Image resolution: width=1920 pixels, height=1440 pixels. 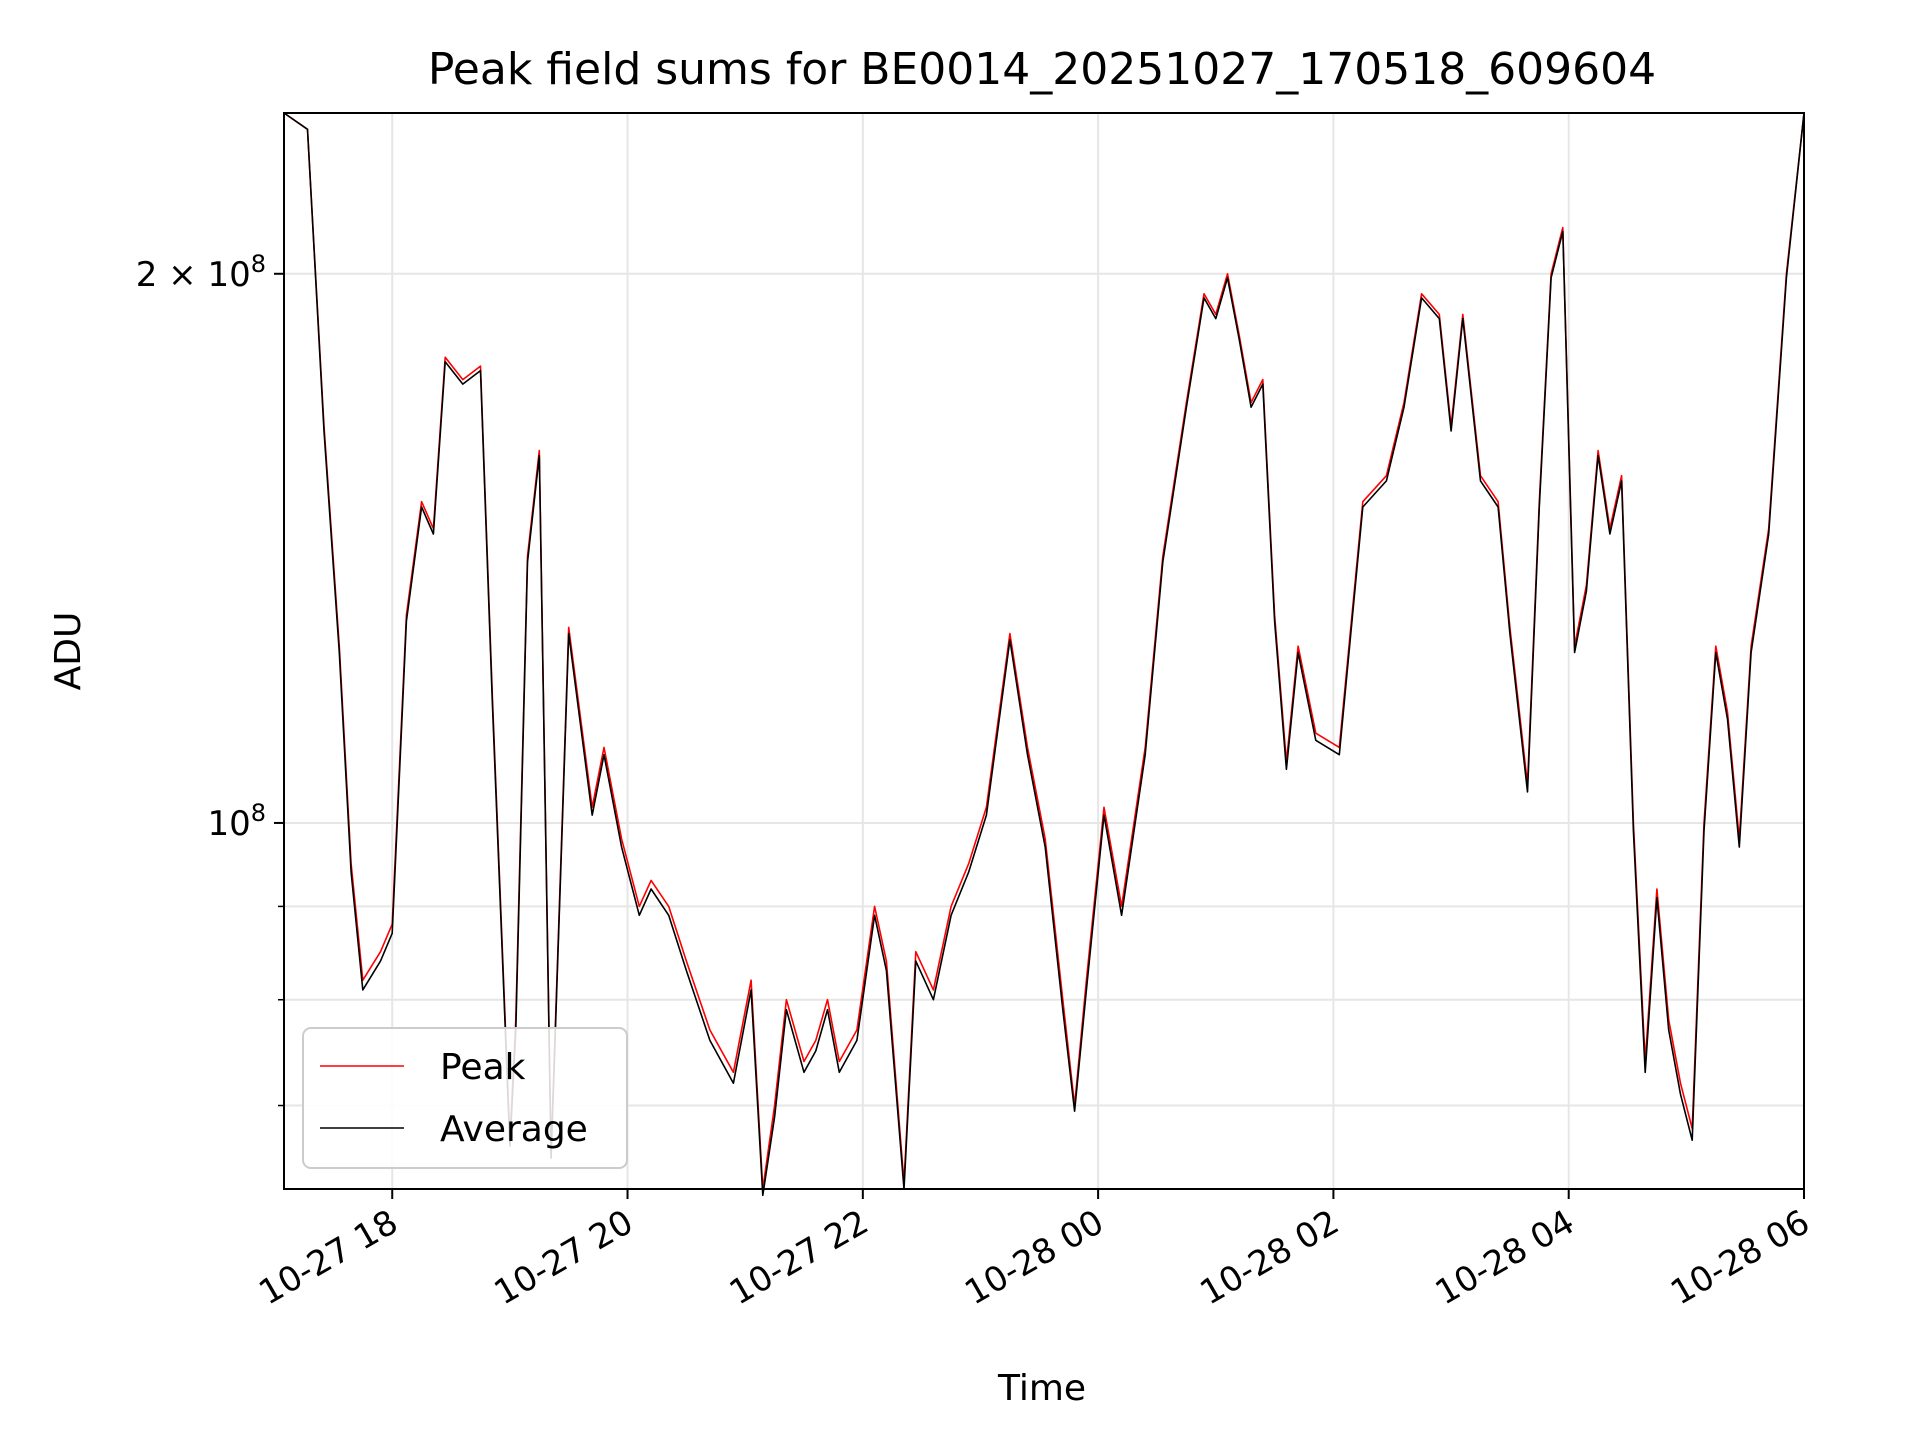 I want to click on x-tick-label: 10-28 00, so click(x=1034, y=1257).